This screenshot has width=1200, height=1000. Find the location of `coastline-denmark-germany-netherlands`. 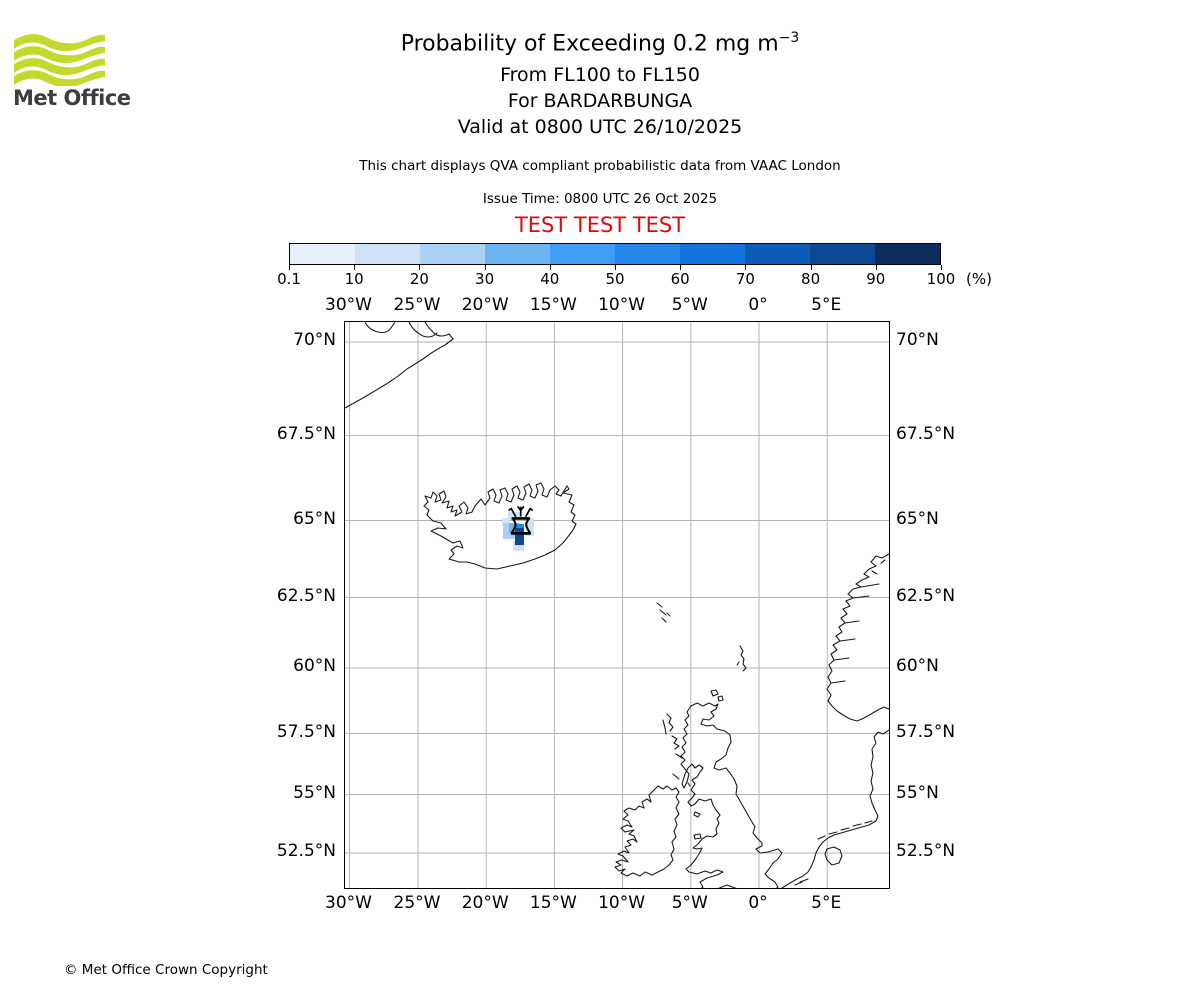

coastline-denmark-germany-netherlands is located at coordinates (835, 808).